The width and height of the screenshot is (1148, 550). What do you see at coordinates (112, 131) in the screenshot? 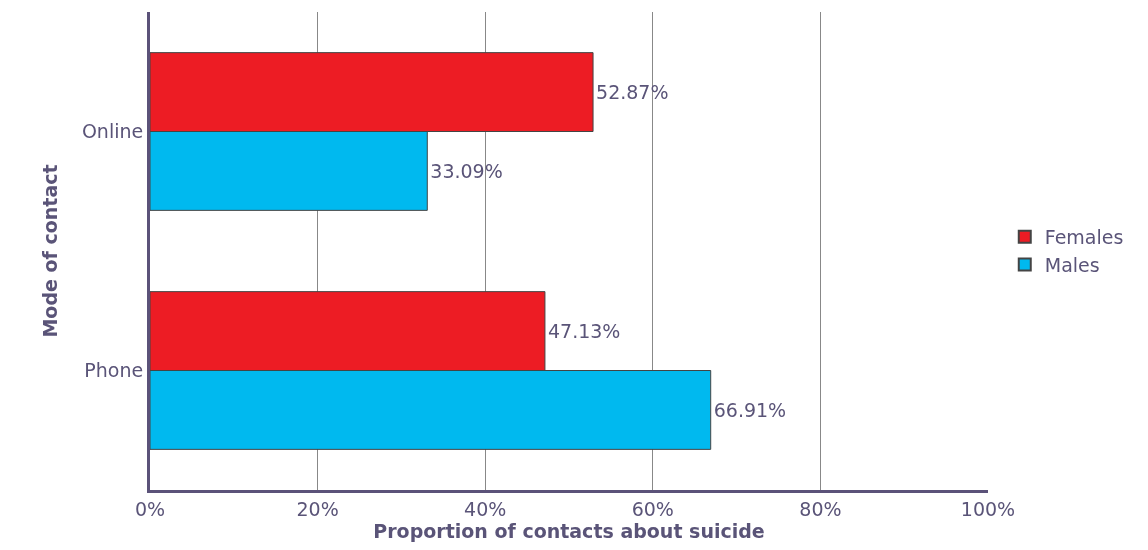
I see `y-tick-label: Online` at bounding box center [112, 131].